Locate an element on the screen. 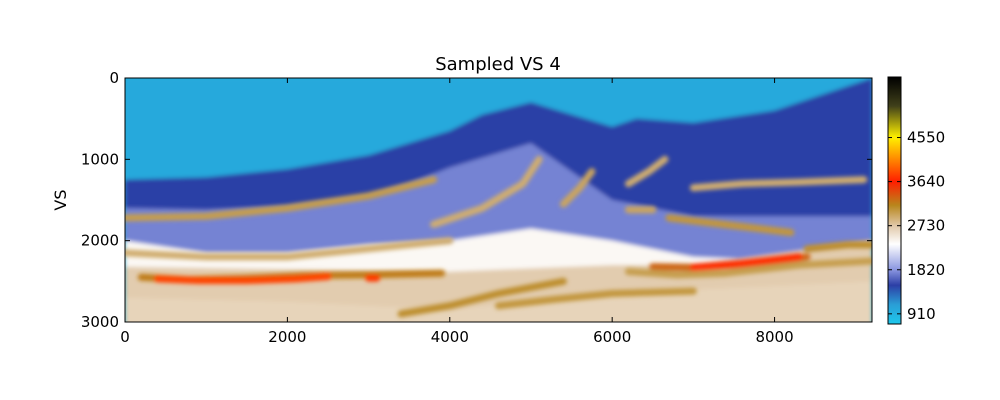 Image resolution: width=1000 pixels, height=400 pixels. colorbar-ticks: 910 1820 2730 3640 4550 is located at coordinates (916, 226).